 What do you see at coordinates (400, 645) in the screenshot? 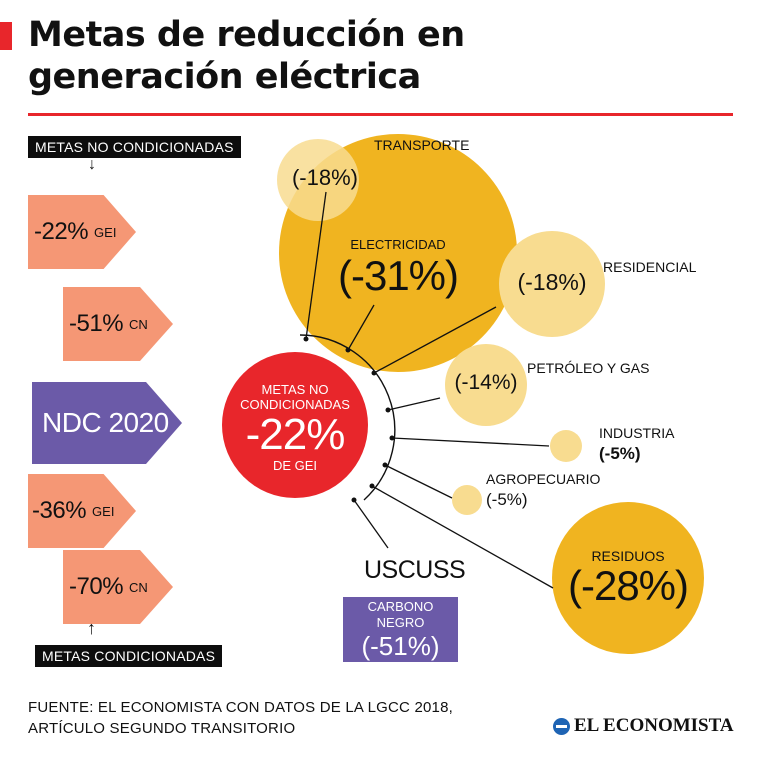
I see `carbono-value: (-51%)` at bounding box center [400, 645].